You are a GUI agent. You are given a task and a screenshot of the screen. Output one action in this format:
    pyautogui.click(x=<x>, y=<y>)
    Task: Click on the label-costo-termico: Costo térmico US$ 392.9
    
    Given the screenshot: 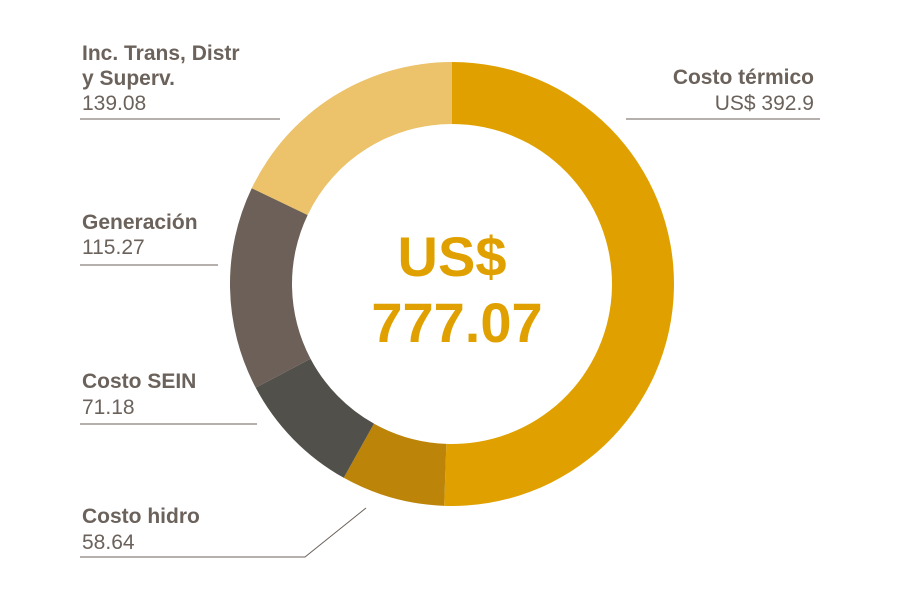 What is the action you would take?
    pyautogui.click(x=723, y=93)
    